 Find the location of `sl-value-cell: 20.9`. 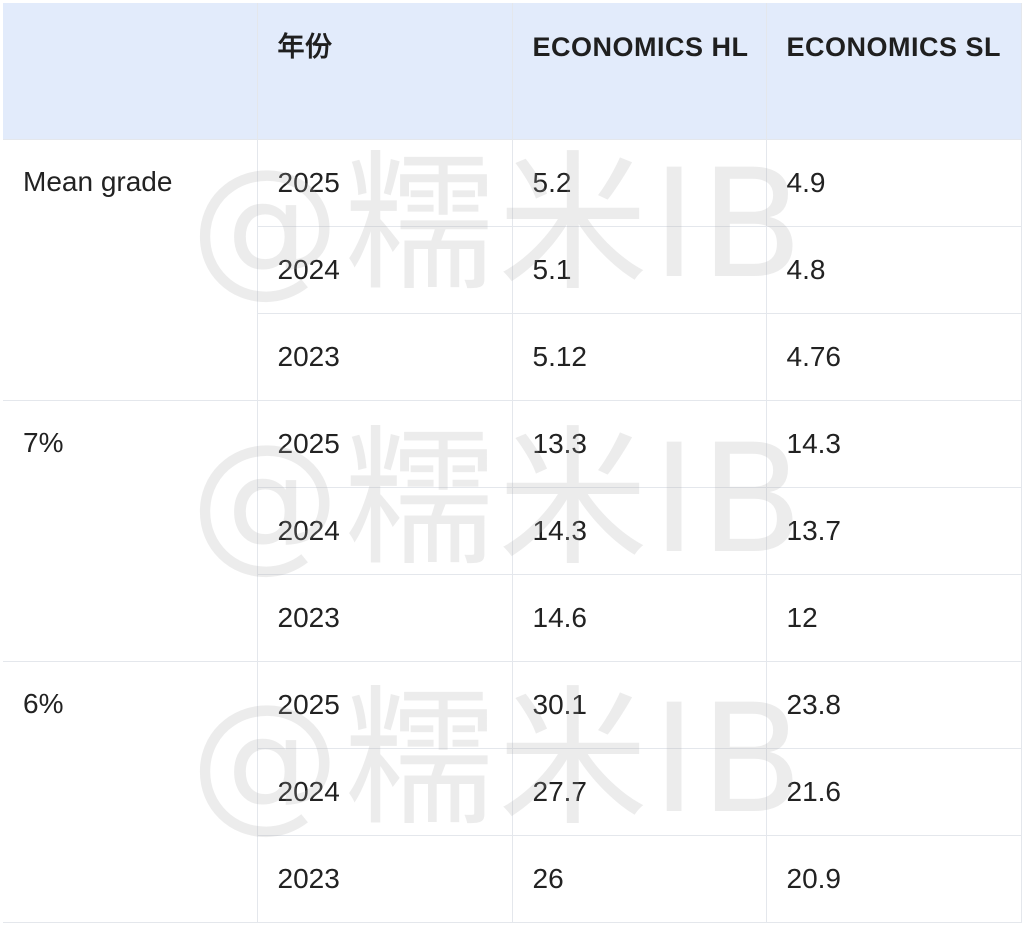

sl-value-cell: 20.9 is located at coordinates (893, 878).